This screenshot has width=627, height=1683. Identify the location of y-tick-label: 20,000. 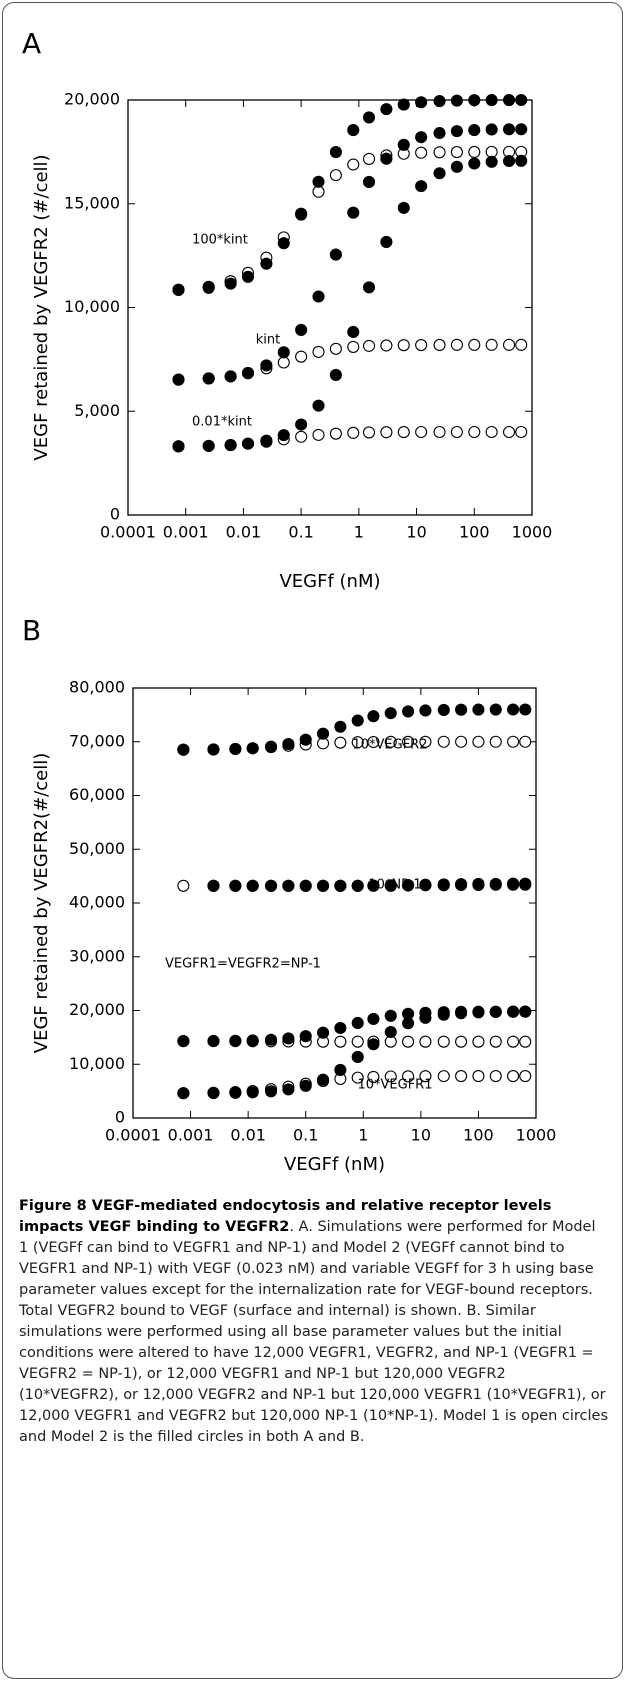
(92, 99).